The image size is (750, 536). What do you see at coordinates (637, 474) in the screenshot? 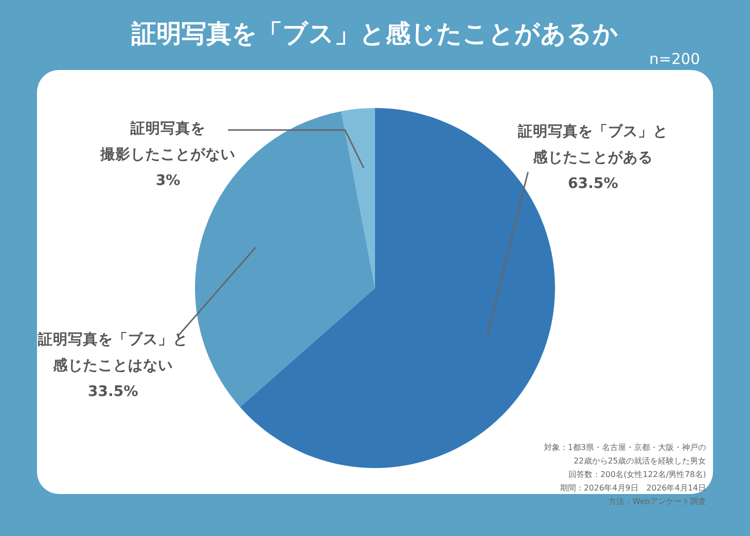
I see `text: 回答数：200名(女性122名/男性78名)` at bounding box center [637, 474].